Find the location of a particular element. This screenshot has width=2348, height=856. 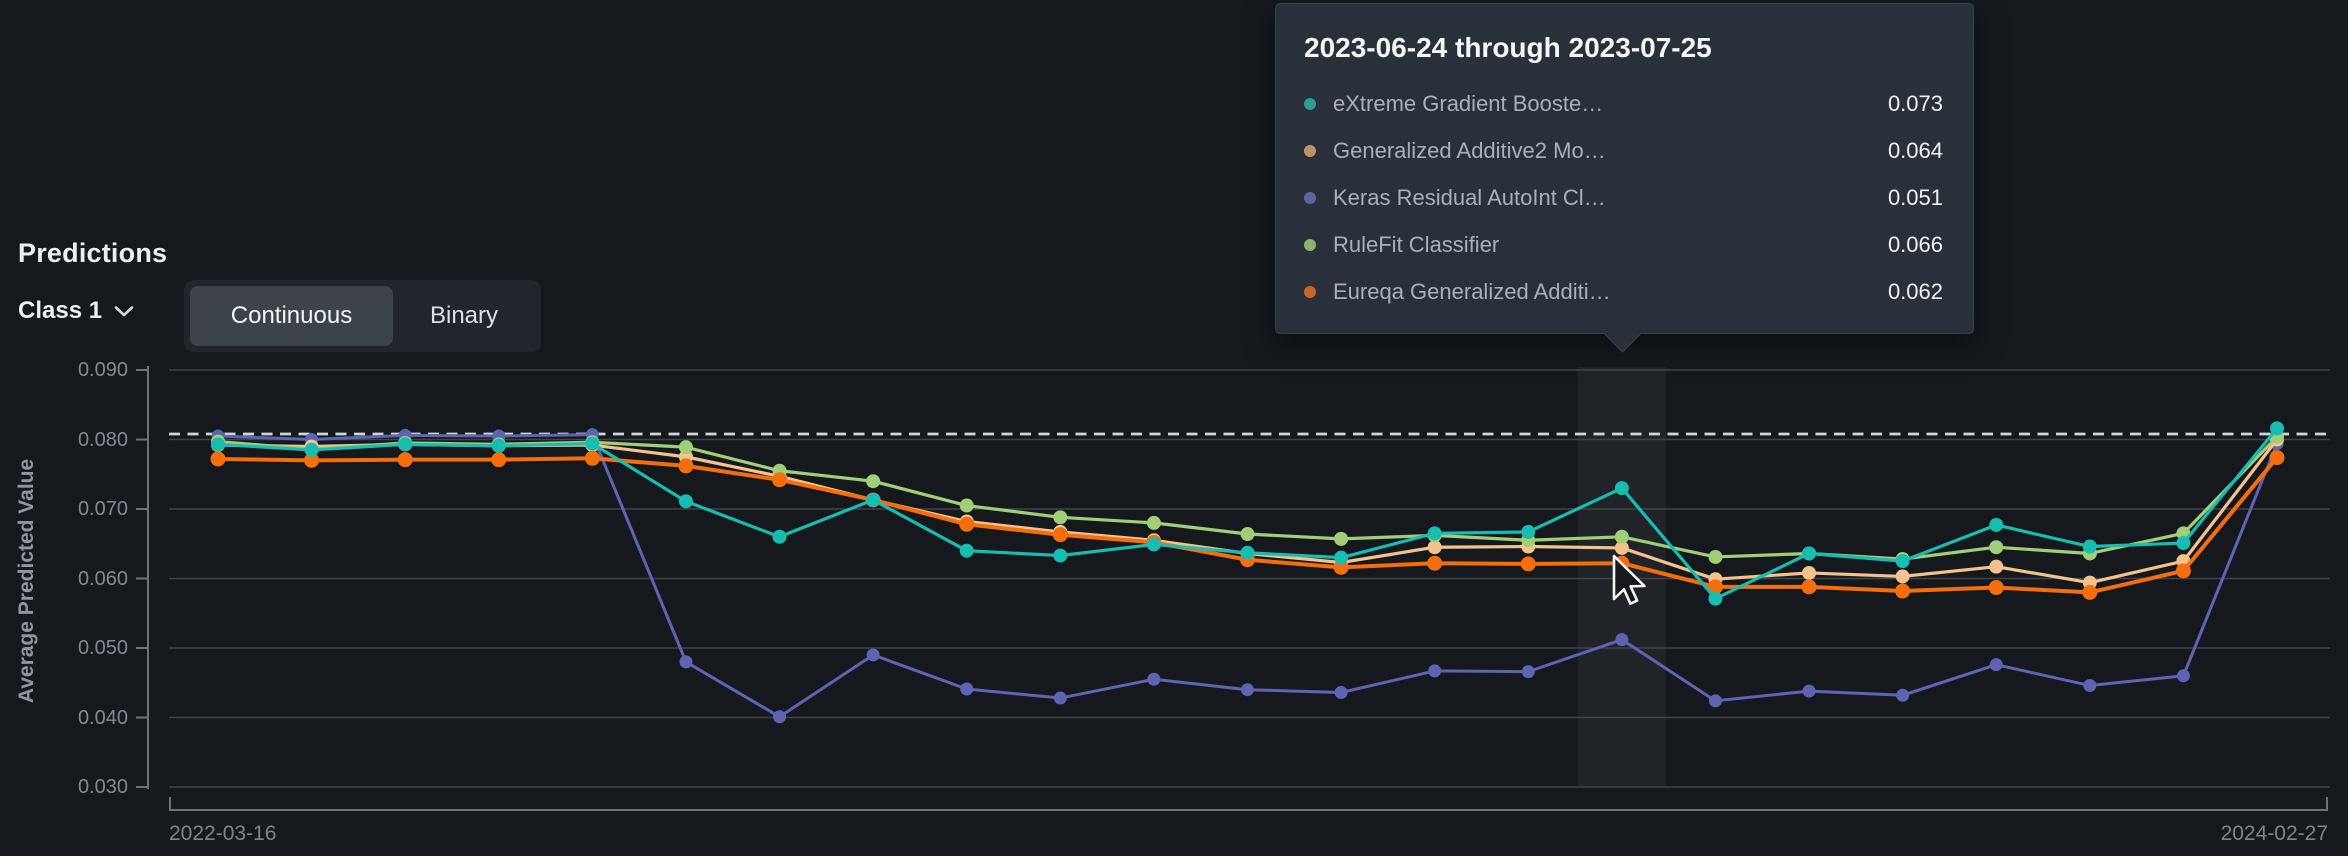

series-value: 0.073 is located at coordinates (1915, 103).